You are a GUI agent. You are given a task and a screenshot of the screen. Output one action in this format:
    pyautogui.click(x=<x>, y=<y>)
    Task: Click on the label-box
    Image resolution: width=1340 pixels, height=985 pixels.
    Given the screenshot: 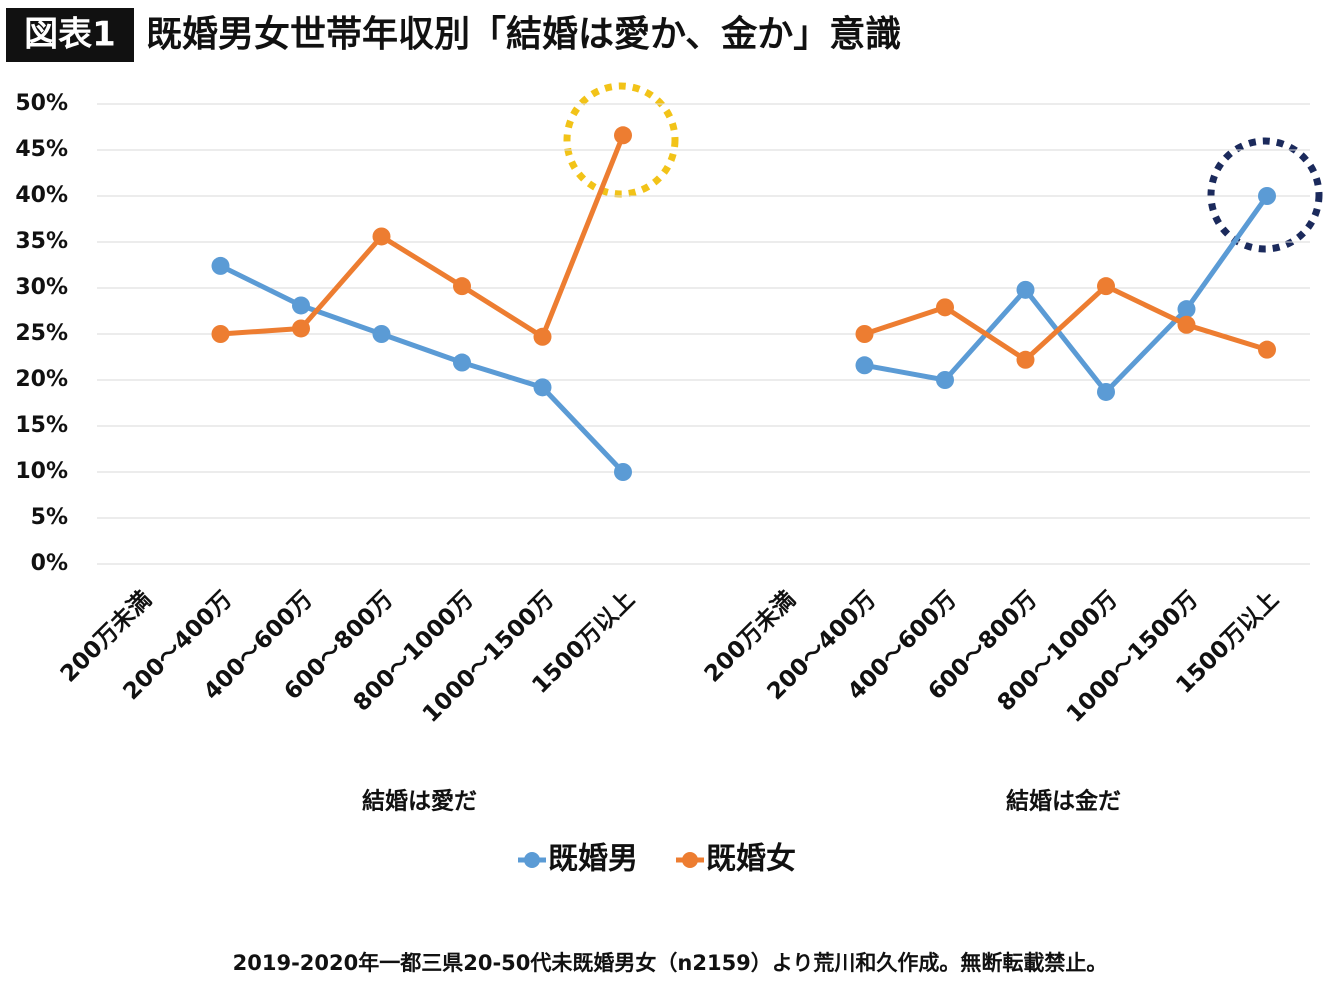 What is the action you would take?
    pyautogui.click(x=70, y=35)
    